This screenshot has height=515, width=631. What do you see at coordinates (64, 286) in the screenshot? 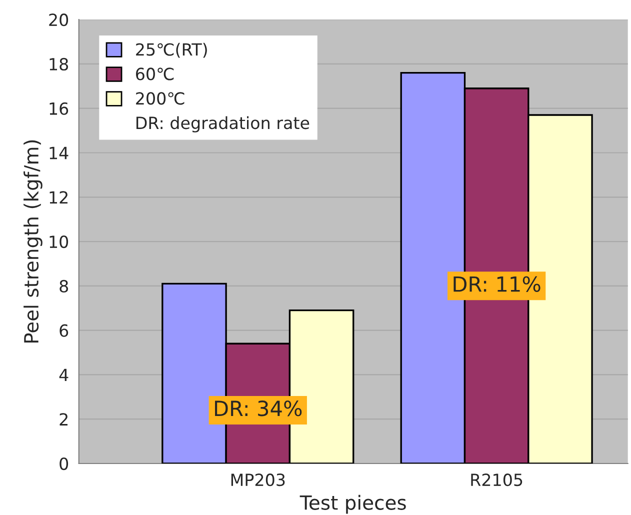
I see `y-tick-label: 8` at bounding box center [64, 286].